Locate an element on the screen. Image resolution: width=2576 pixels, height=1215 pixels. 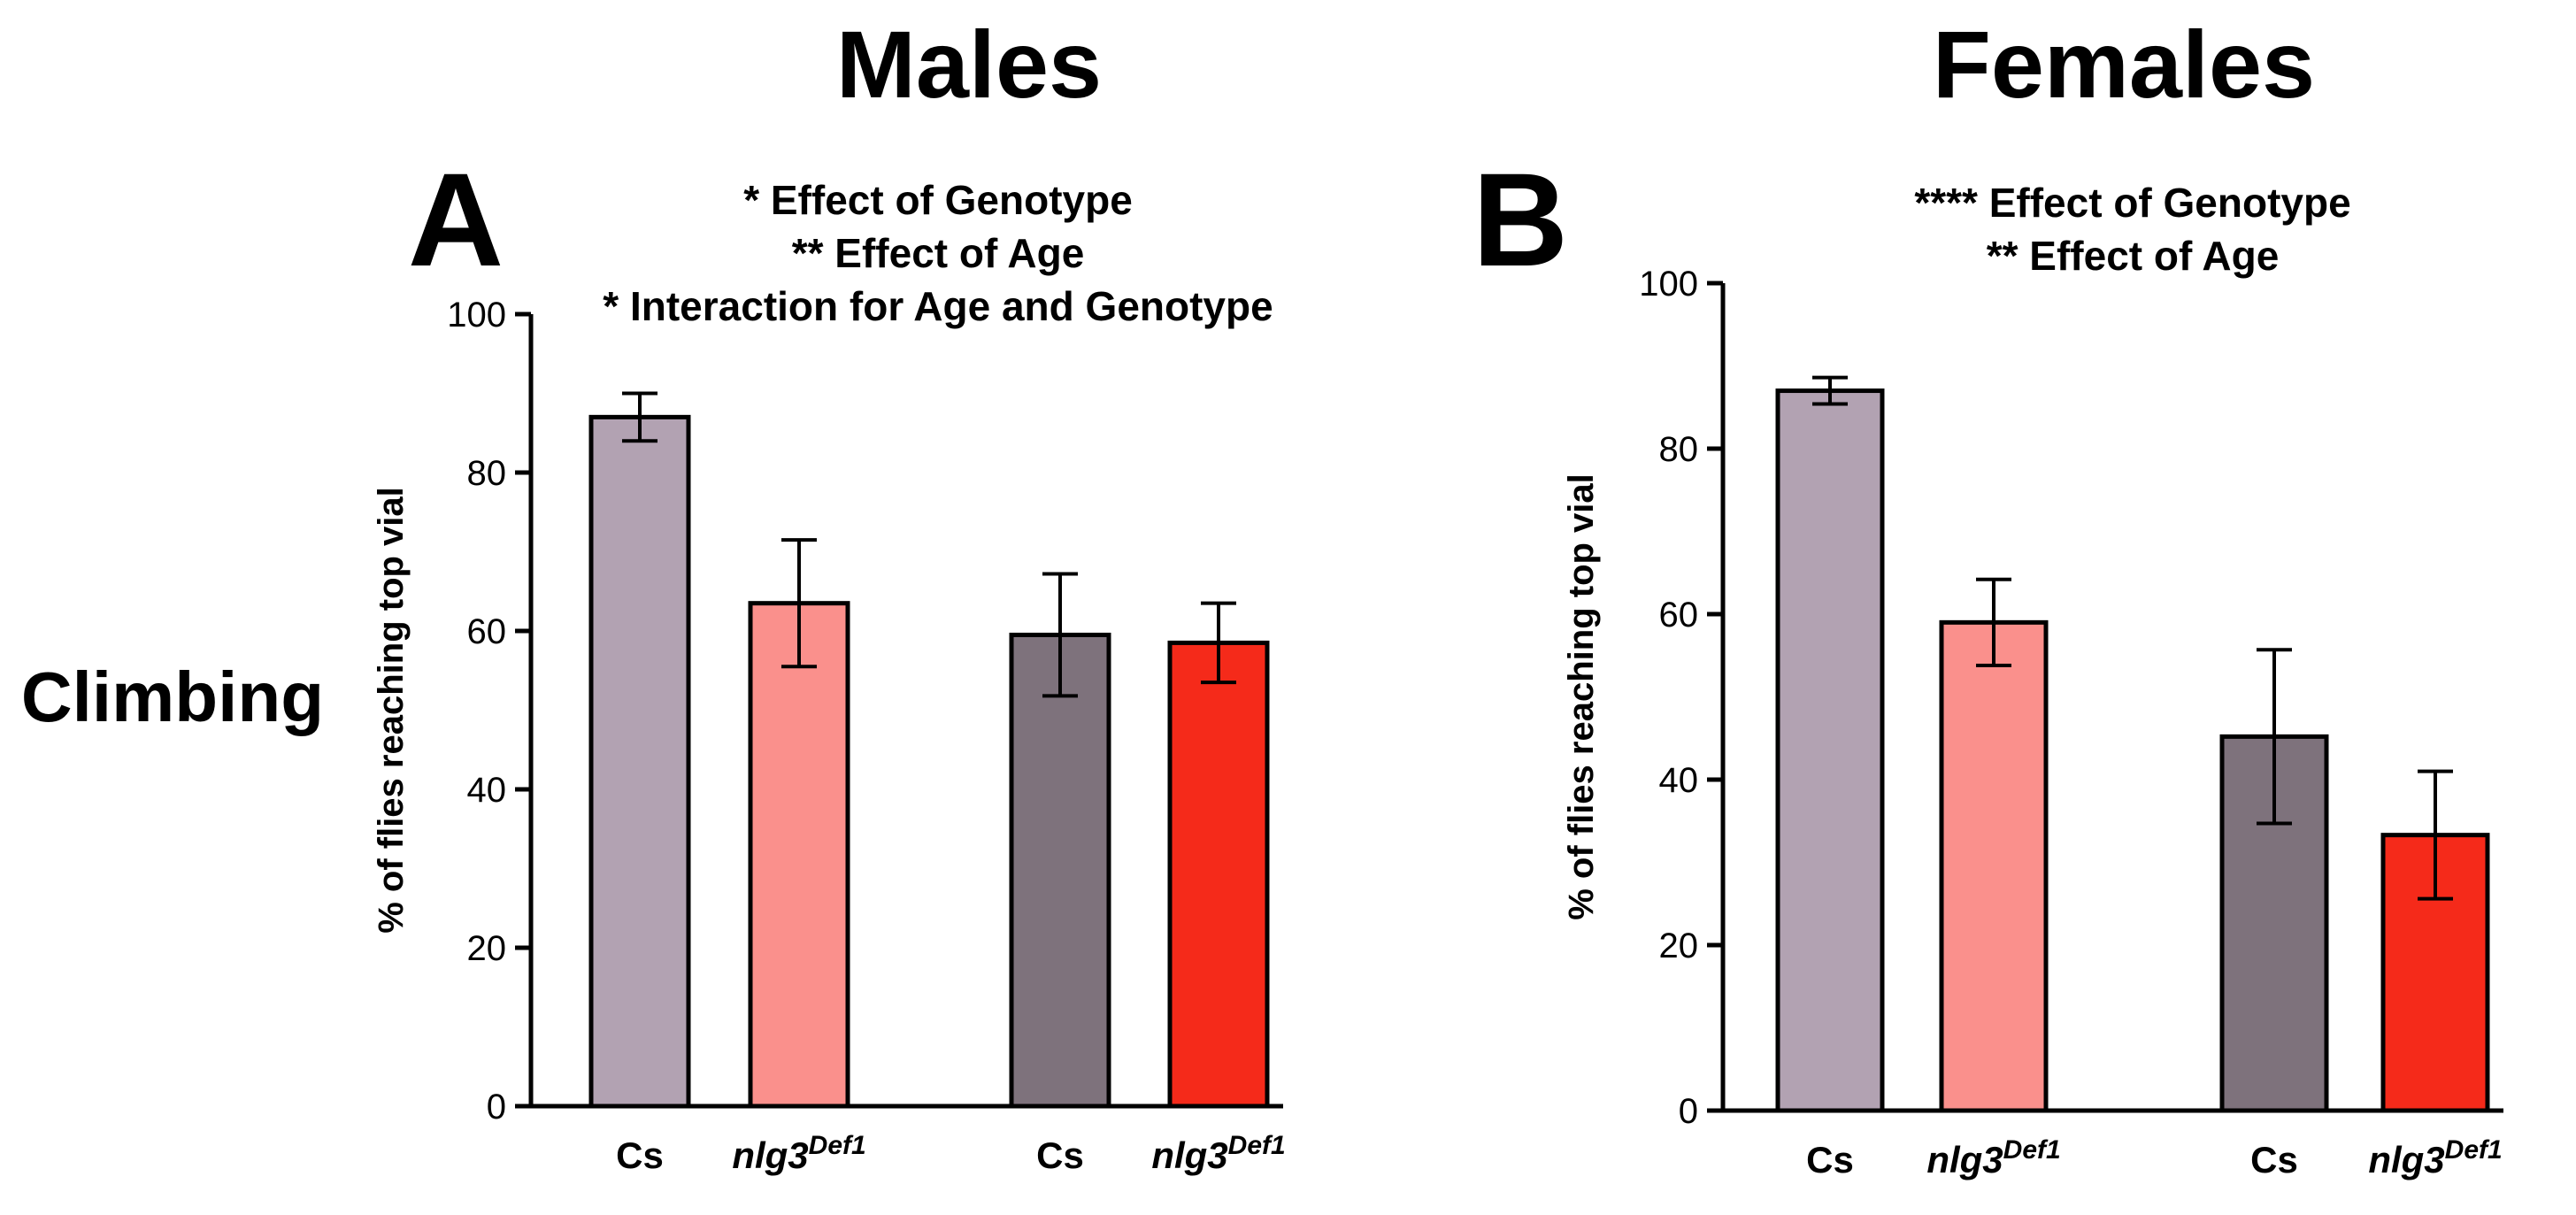
stats-annotation: * Effect of Genotype is located at coordinates (938, 200).